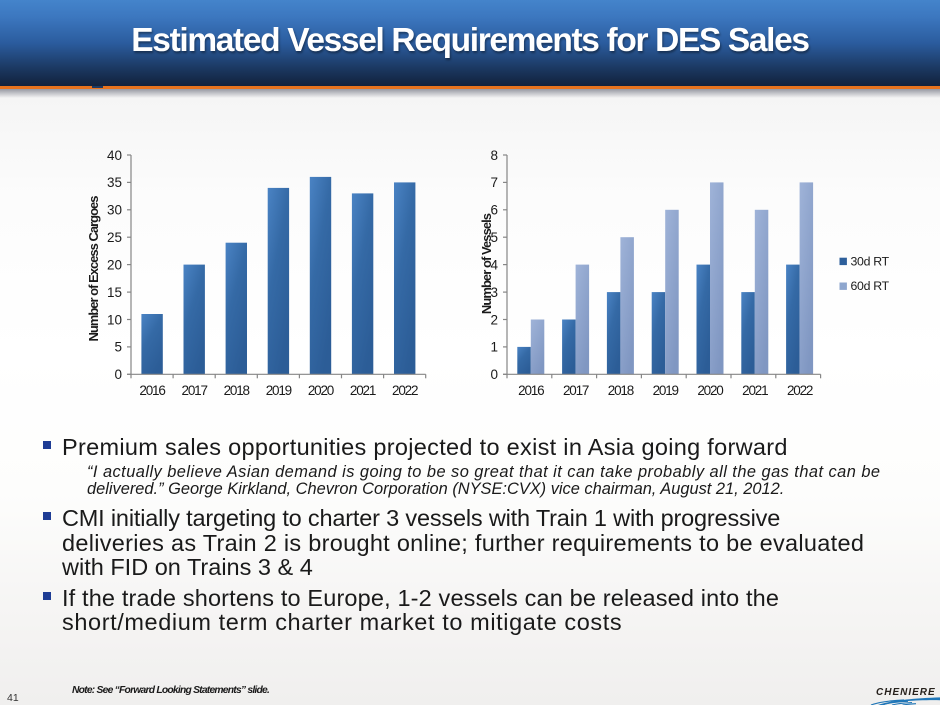 This screenshot has height=705, width=940. What do you see at coordinates (494, 210) in the screenshot?
I see `svg-text: 6` at bounding box center [494, 210].